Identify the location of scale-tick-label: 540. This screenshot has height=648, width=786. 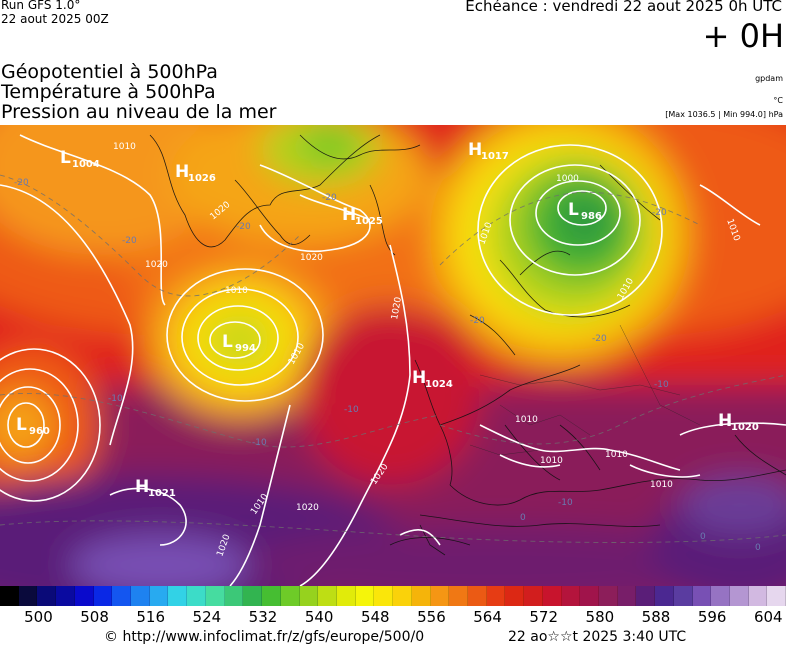
(319, 617).